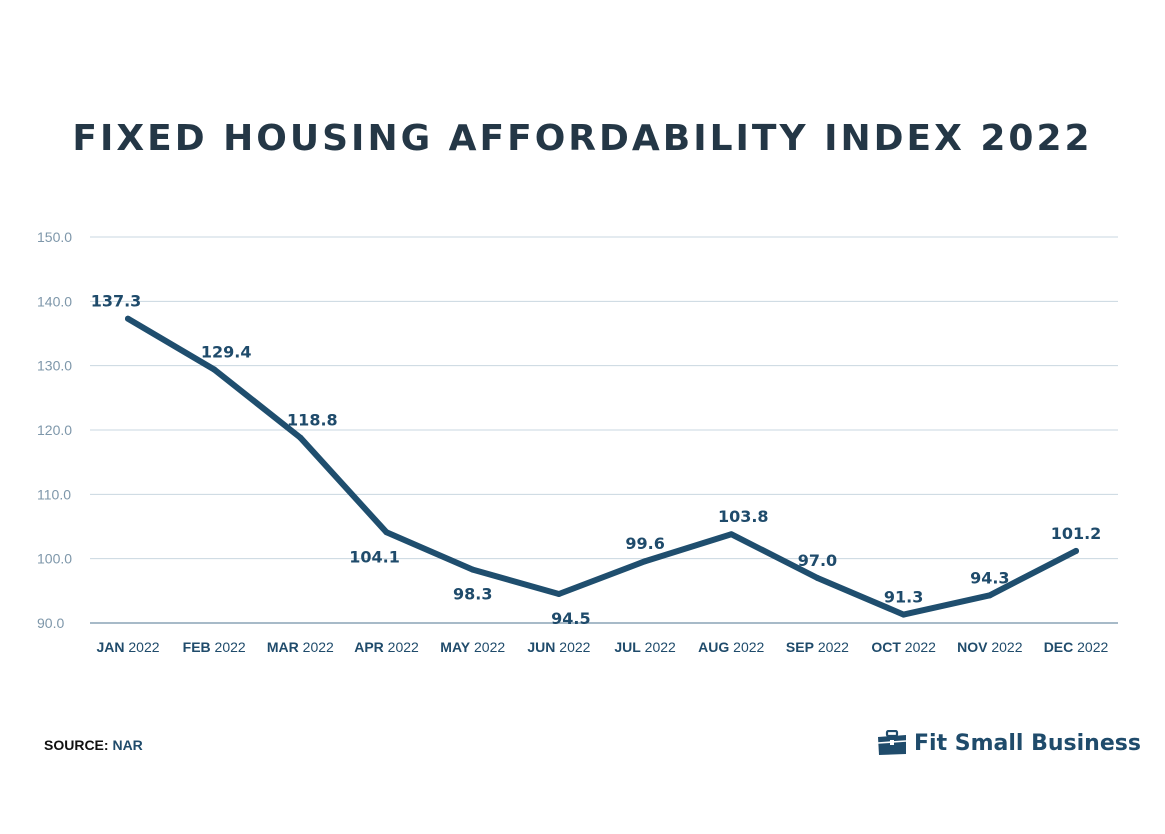 The height and width of the screenshot is (834, 1165). Describe the element at coordinates (386, 647) in the screenshot. I see `x-tick-label: APR 2022` at that location.